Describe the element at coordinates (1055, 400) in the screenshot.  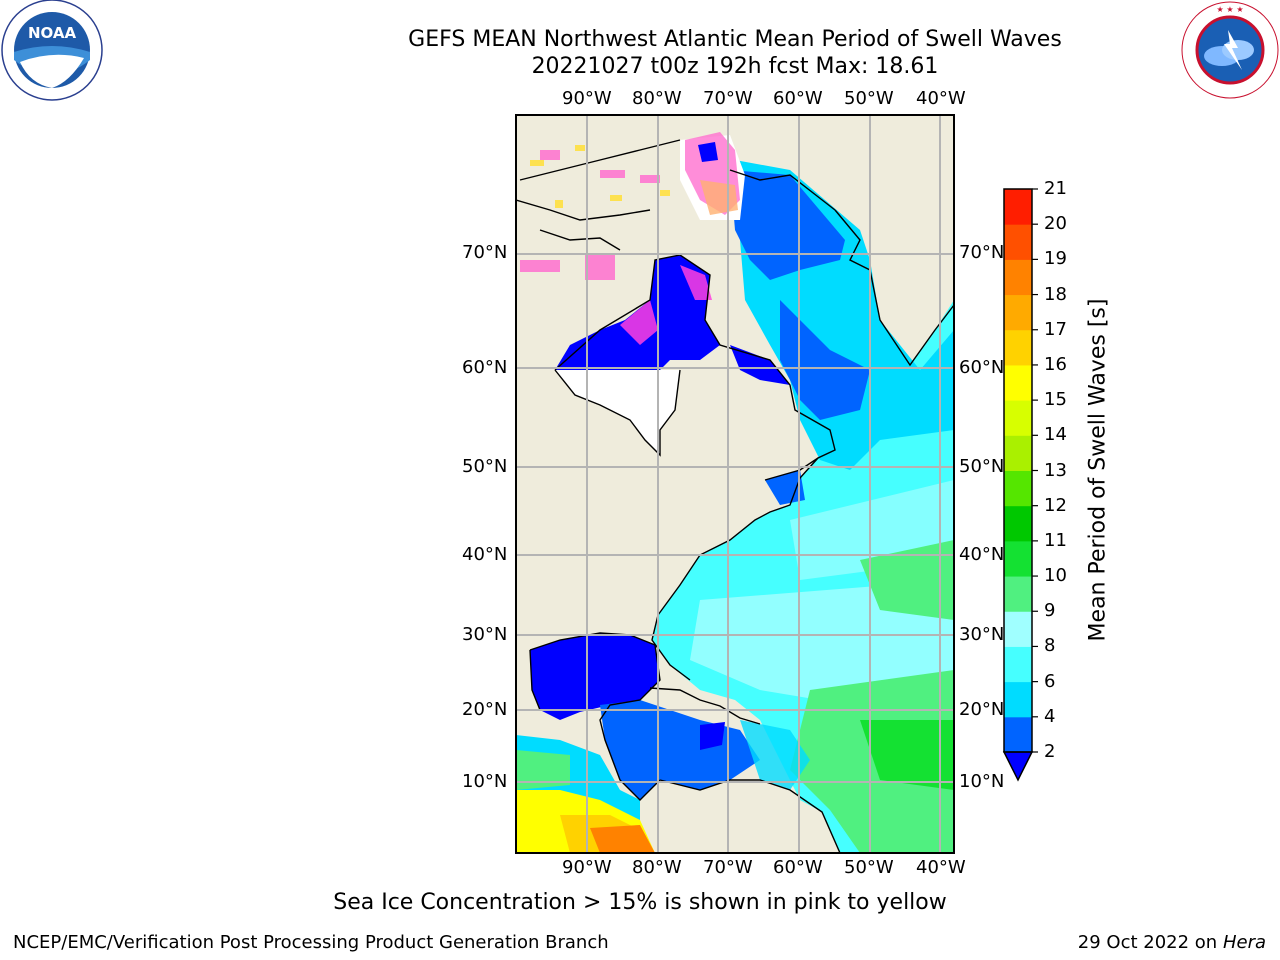
I see `colorbar-tick-label: 15` at that location.